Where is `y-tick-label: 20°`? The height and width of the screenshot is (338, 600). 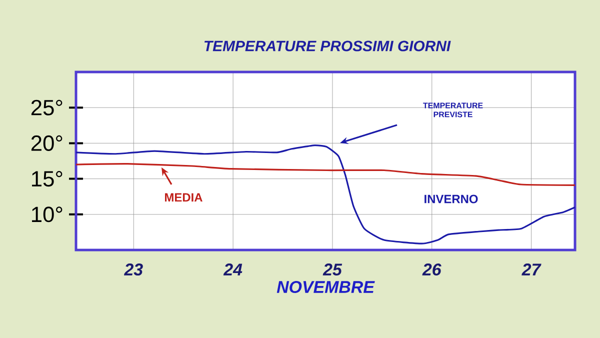 y-tick-label: 20° is located at coordinates (46, 143).